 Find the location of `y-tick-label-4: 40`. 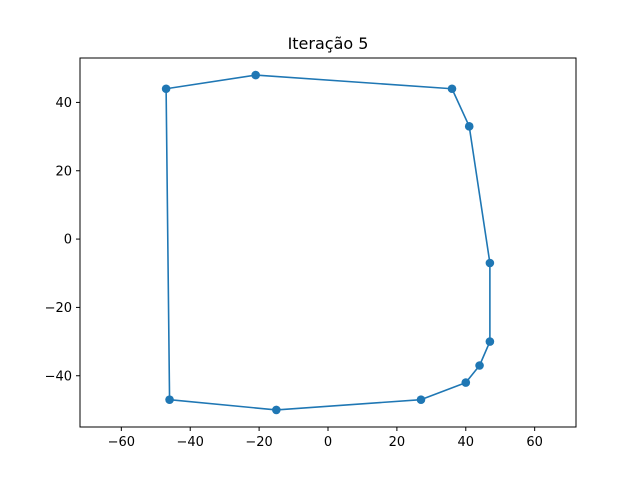

y-tick-label-4: 40 is located at coordinates (63, 103).